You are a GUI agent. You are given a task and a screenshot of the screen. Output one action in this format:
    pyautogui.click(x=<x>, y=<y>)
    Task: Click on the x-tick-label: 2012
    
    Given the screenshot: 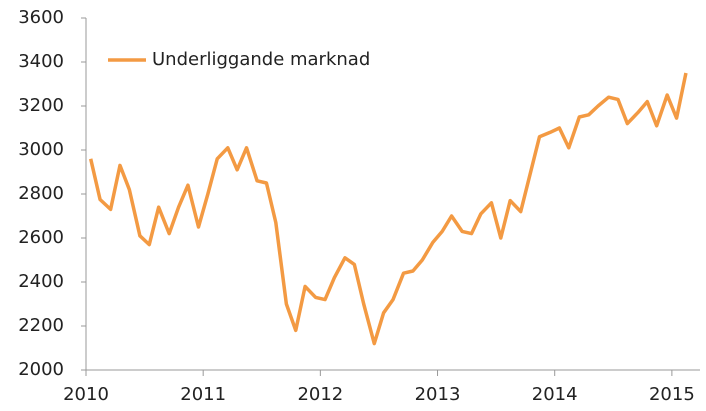 What is the action you would take?
    pyautogui.click(x=320, y=394)
    